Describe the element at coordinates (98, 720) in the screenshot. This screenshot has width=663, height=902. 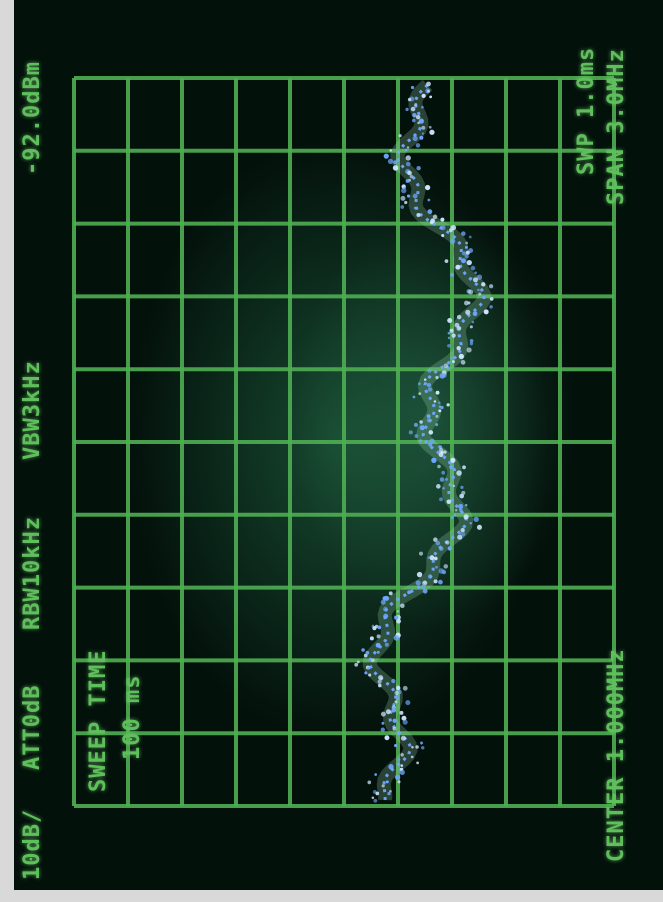
I see `sweep-time-label: SWEEP TIME` at that location.